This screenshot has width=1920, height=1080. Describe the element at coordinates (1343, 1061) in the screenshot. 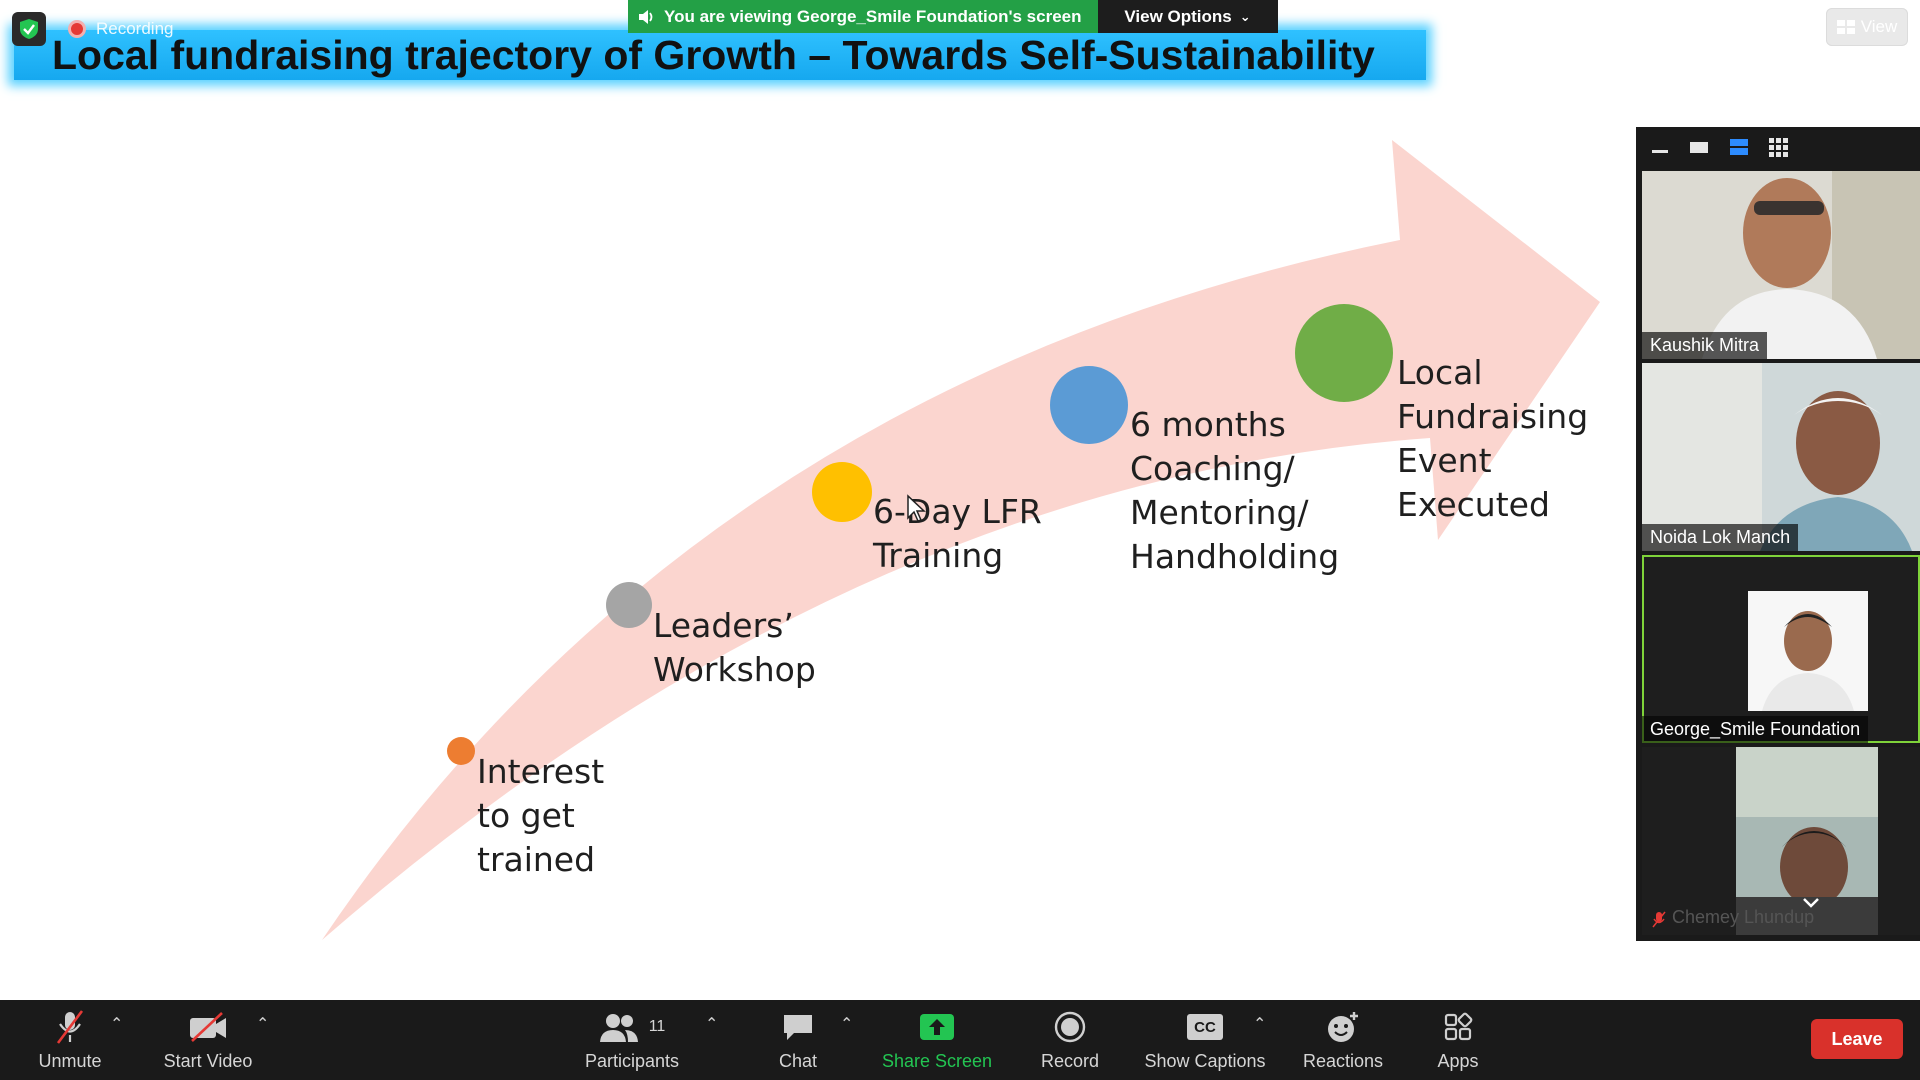

I see `reactions-label: Reactions` at that location.